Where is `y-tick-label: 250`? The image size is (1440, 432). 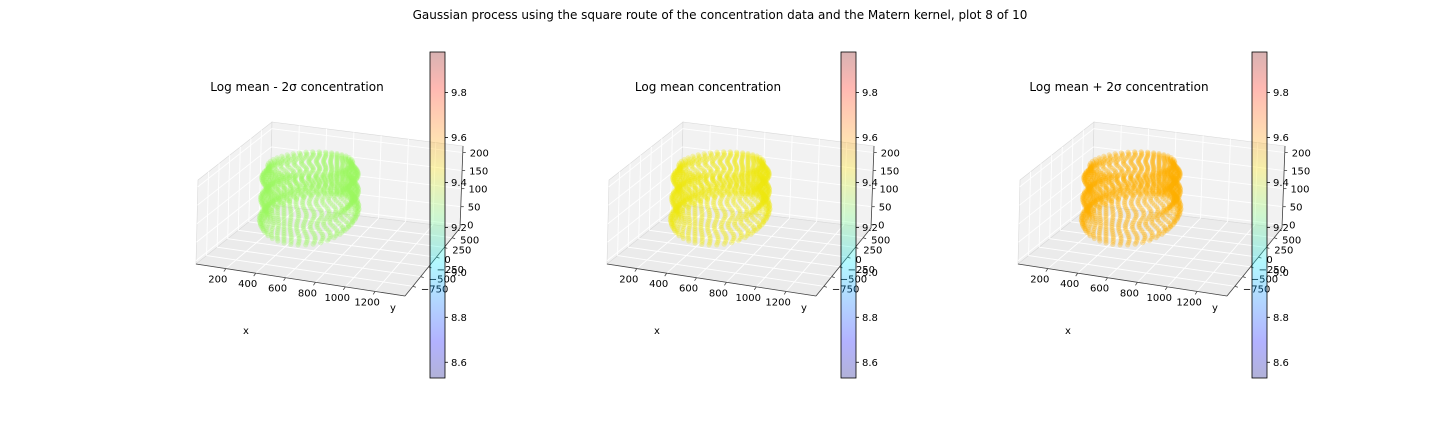
y-tick-label: 250 is located at coordinates (872, 250).